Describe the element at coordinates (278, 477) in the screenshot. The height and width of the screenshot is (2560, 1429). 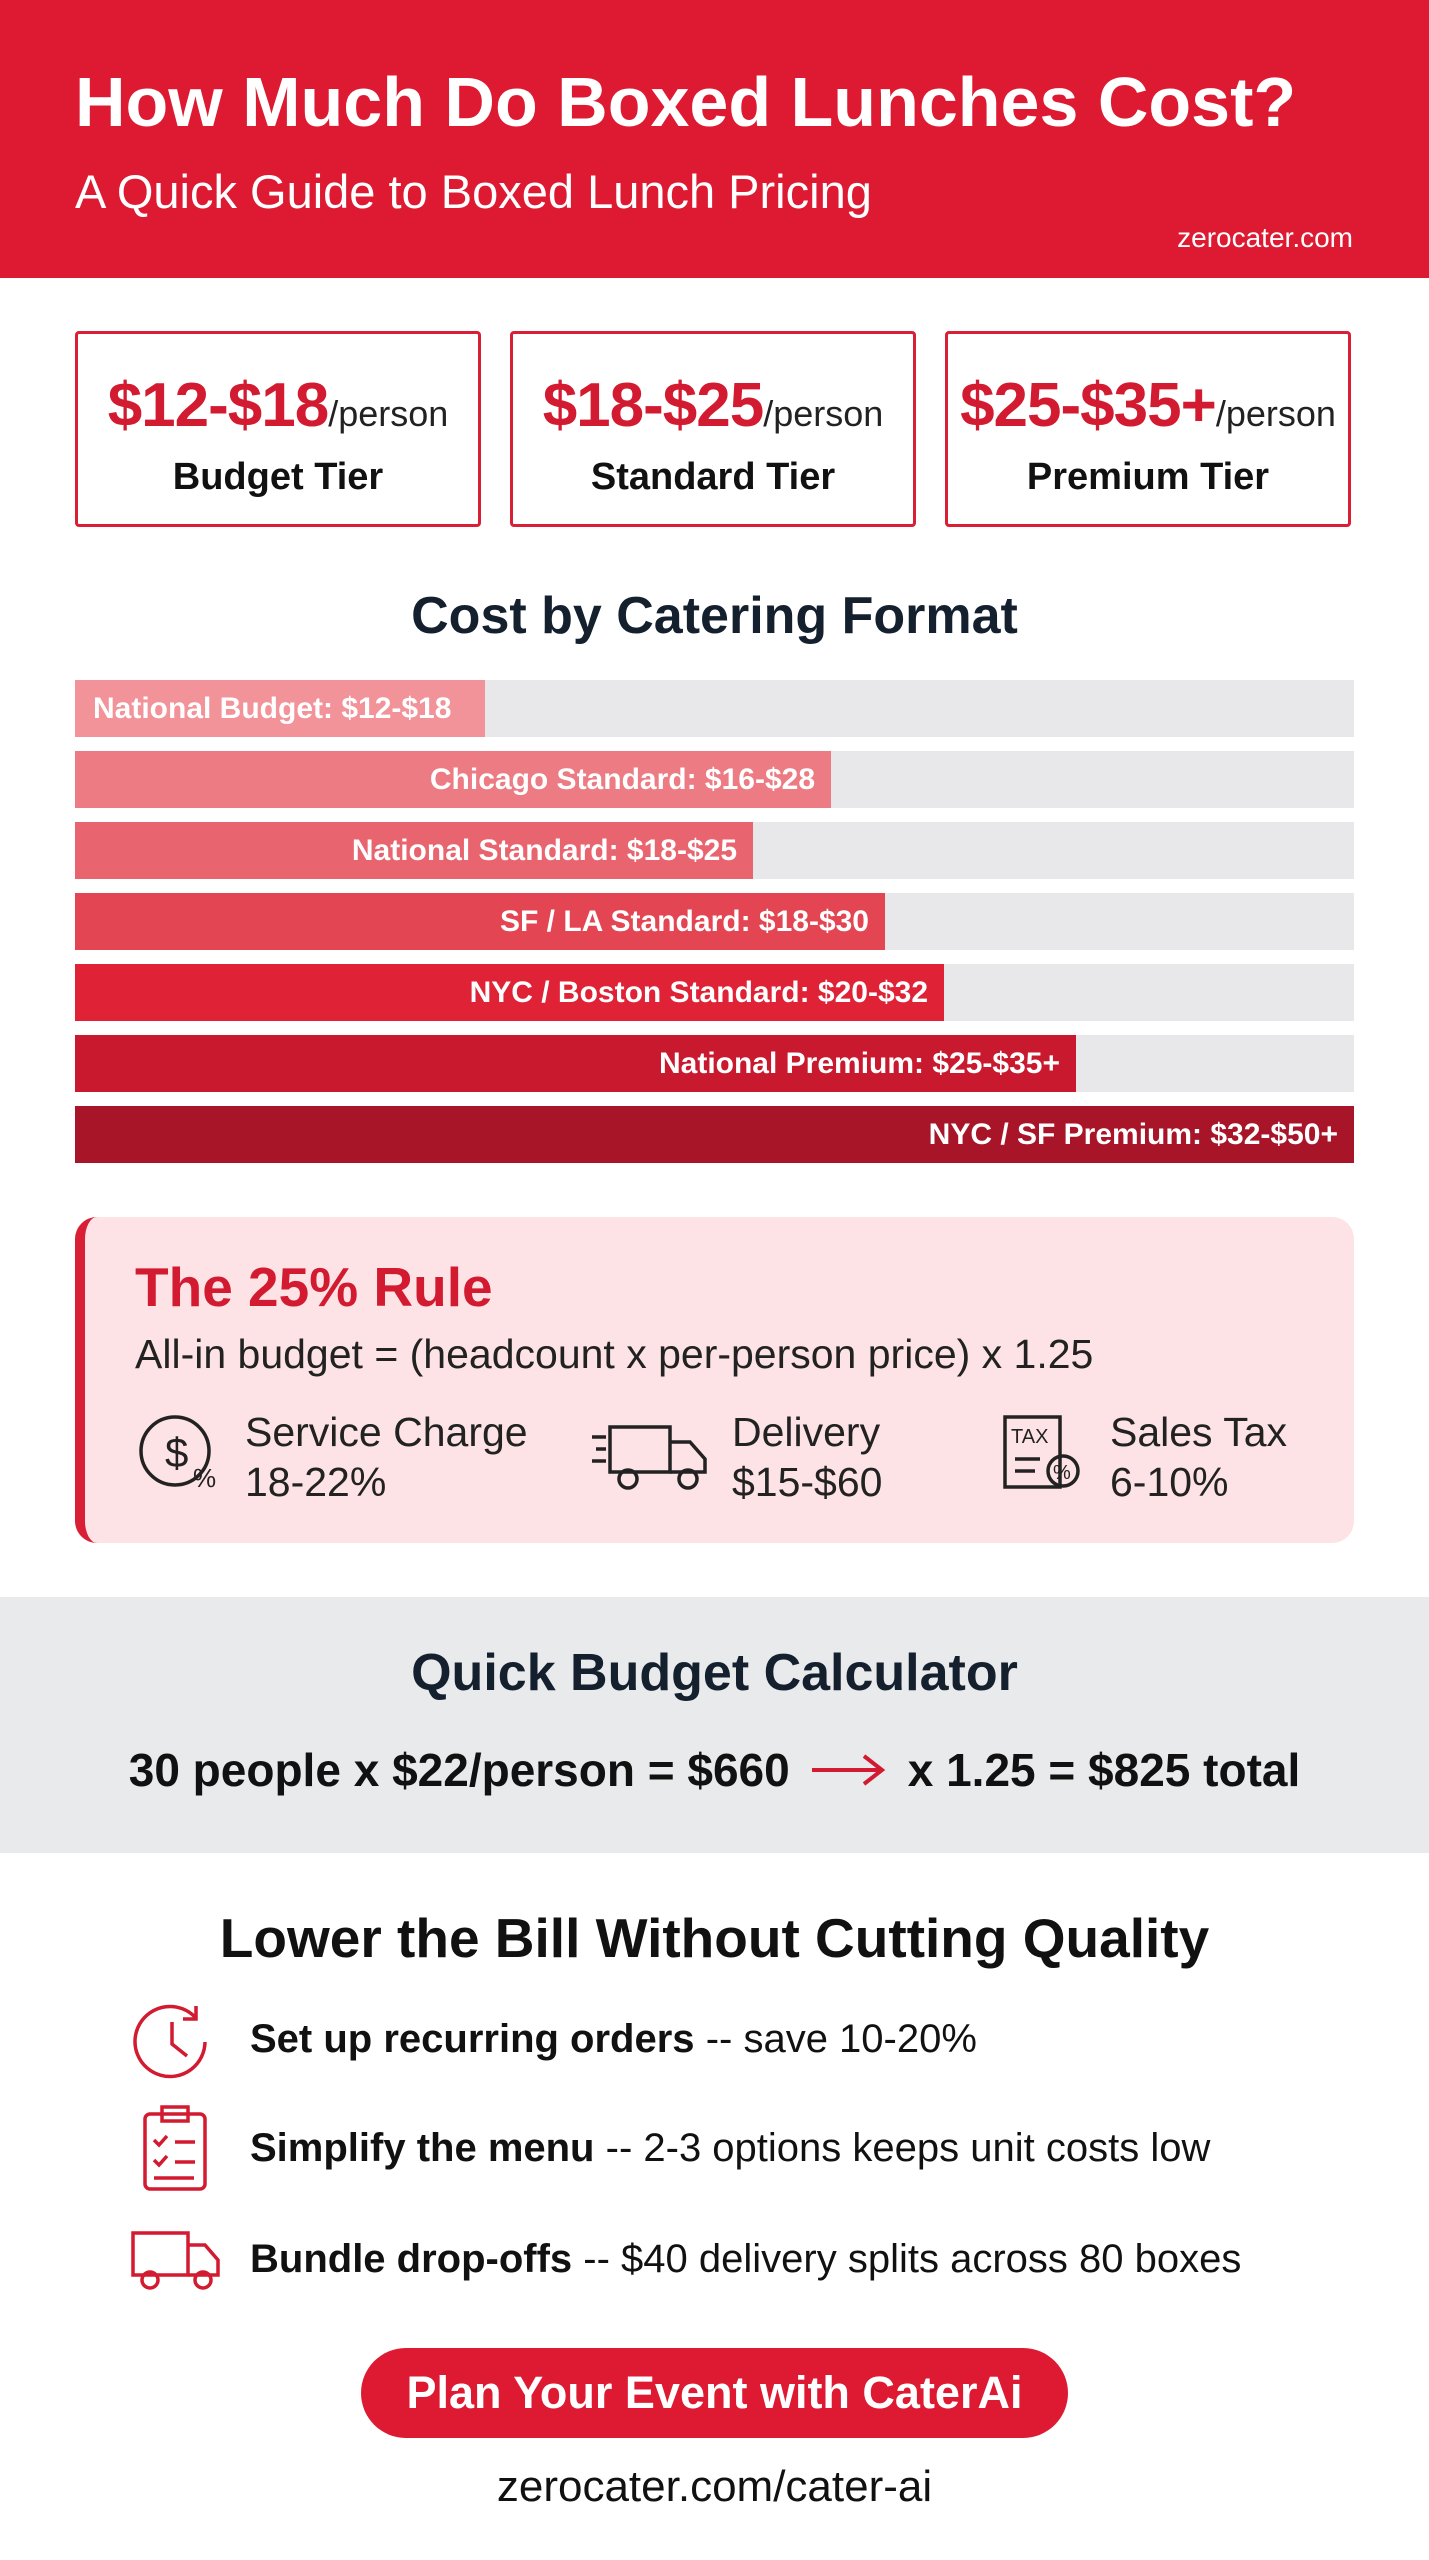
I see `tier-label: Budget Tier` at that location.